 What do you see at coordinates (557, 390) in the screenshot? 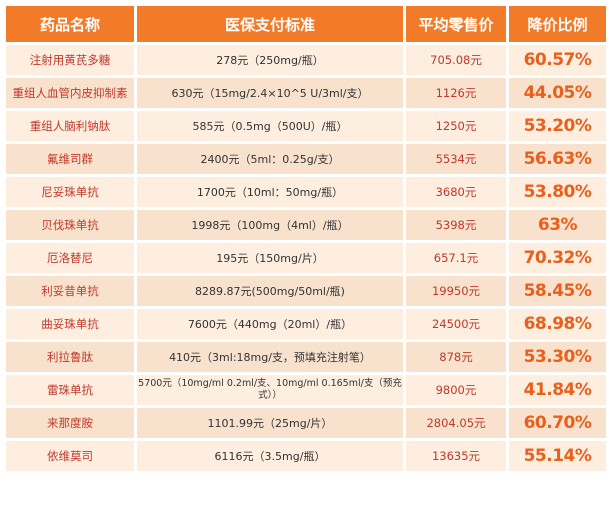
I see `reduction-percent-cell: 41.84%` at bounding box center [557, 390].